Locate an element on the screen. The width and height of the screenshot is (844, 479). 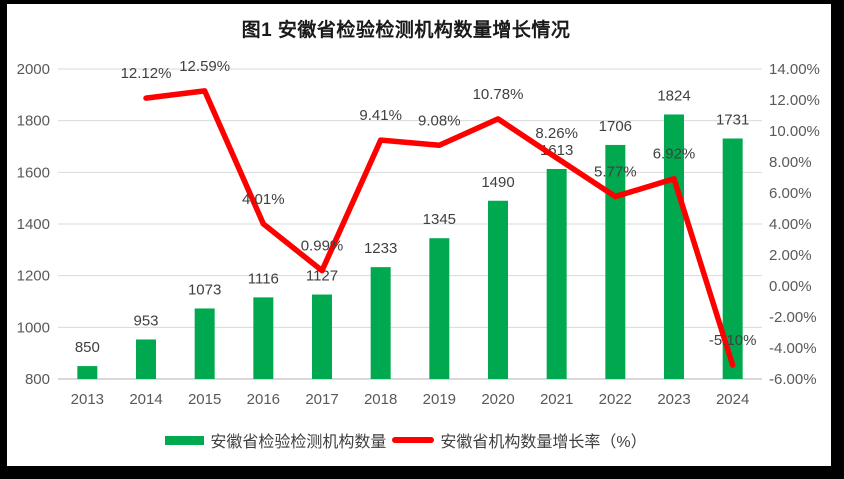
line-label-2019: 9.08% is located at coordinates (439, 120).